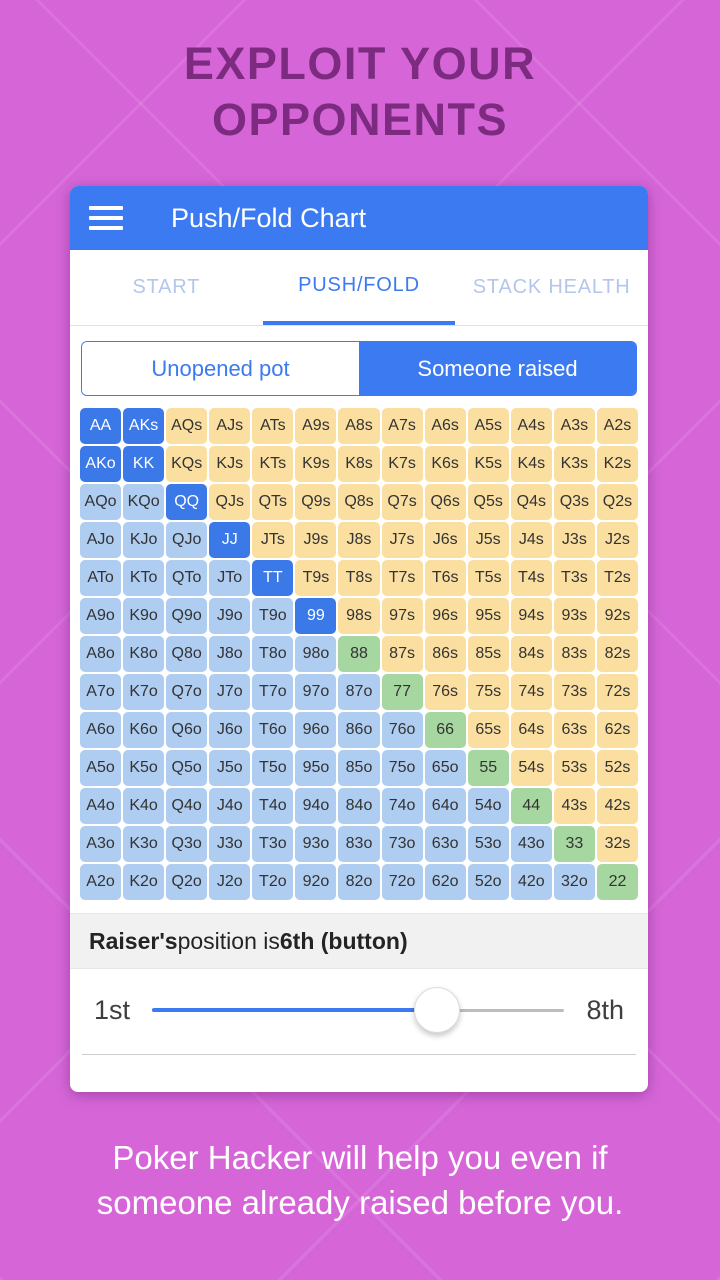 The image size is (720, 1280). What do you see at coordinates (402, 844) in the screenshot?
I see `hand-cell-73o: 73o` at bounding box center [402, 844].